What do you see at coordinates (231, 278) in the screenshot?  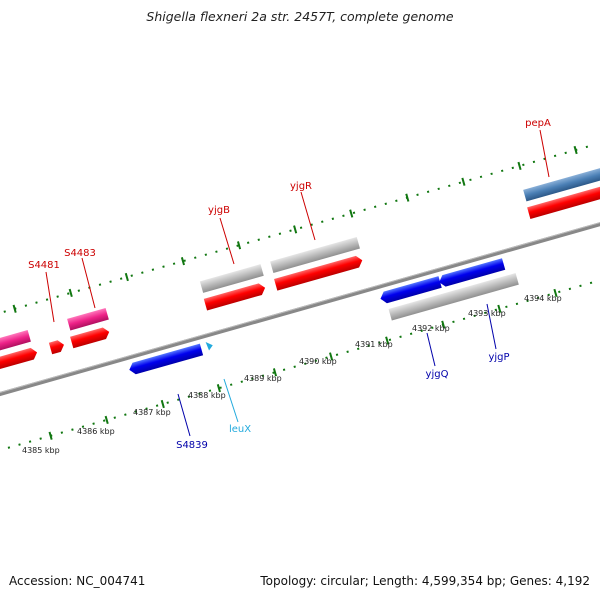 I see `feature-yjgB` at bounding box center [231, 278].